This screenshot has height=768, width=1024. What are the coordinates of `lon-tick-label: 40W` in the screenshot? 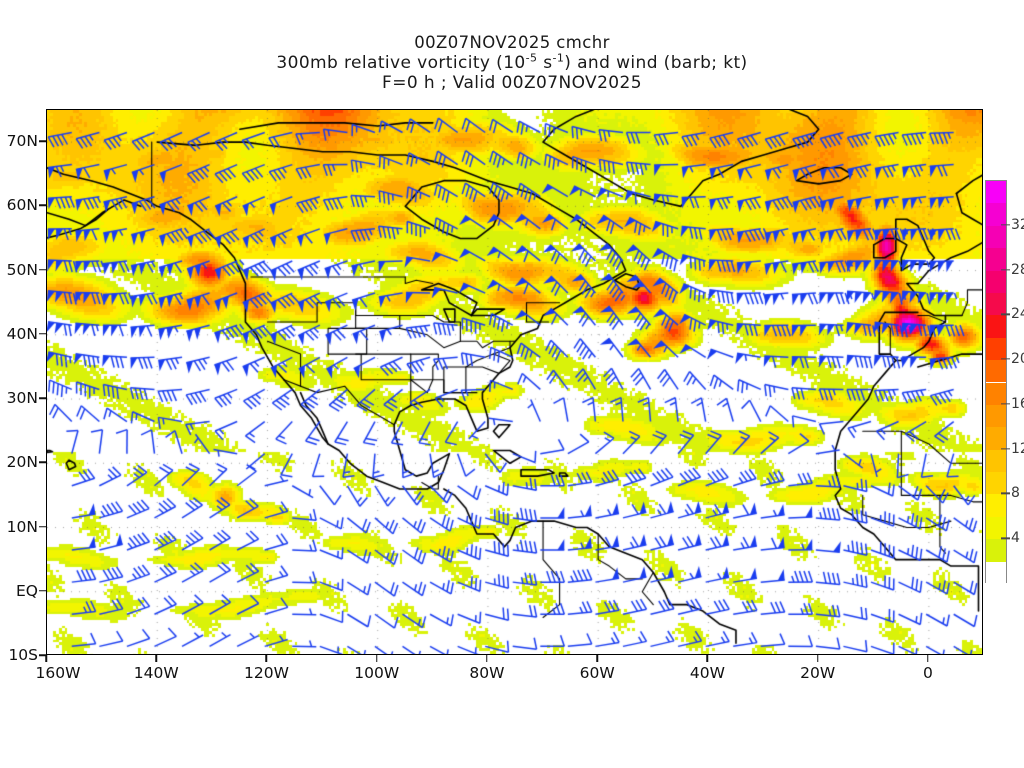 It's located at (707, 673).